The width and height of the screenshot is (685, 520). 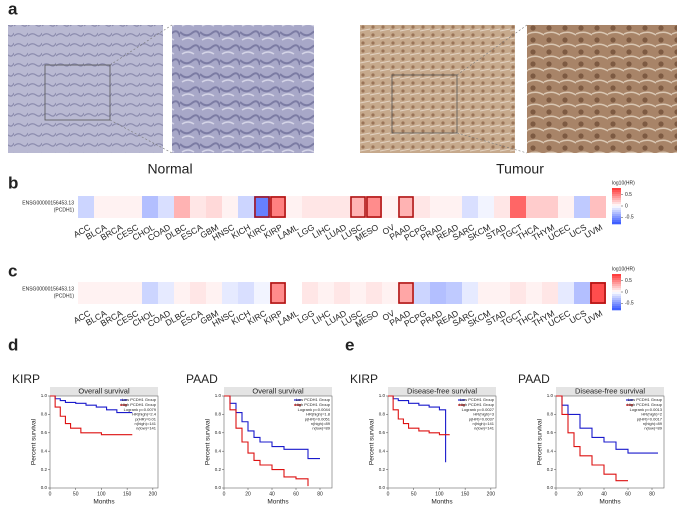 What do you see at coordinates (314, 409) in the screenshot?
I see `annotation: Logrank p=0.0044` at bounding box center [314, 409].